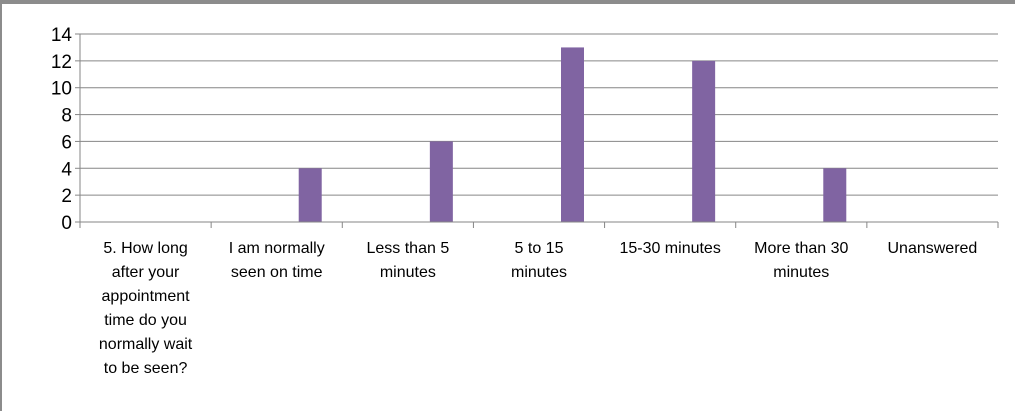 The height and width of the screenshot is (416, 1015). What do you see at coordinates (66, 169) in the screenshot?
I see `y-tick-label: 4` at bounding box center [66, 169].